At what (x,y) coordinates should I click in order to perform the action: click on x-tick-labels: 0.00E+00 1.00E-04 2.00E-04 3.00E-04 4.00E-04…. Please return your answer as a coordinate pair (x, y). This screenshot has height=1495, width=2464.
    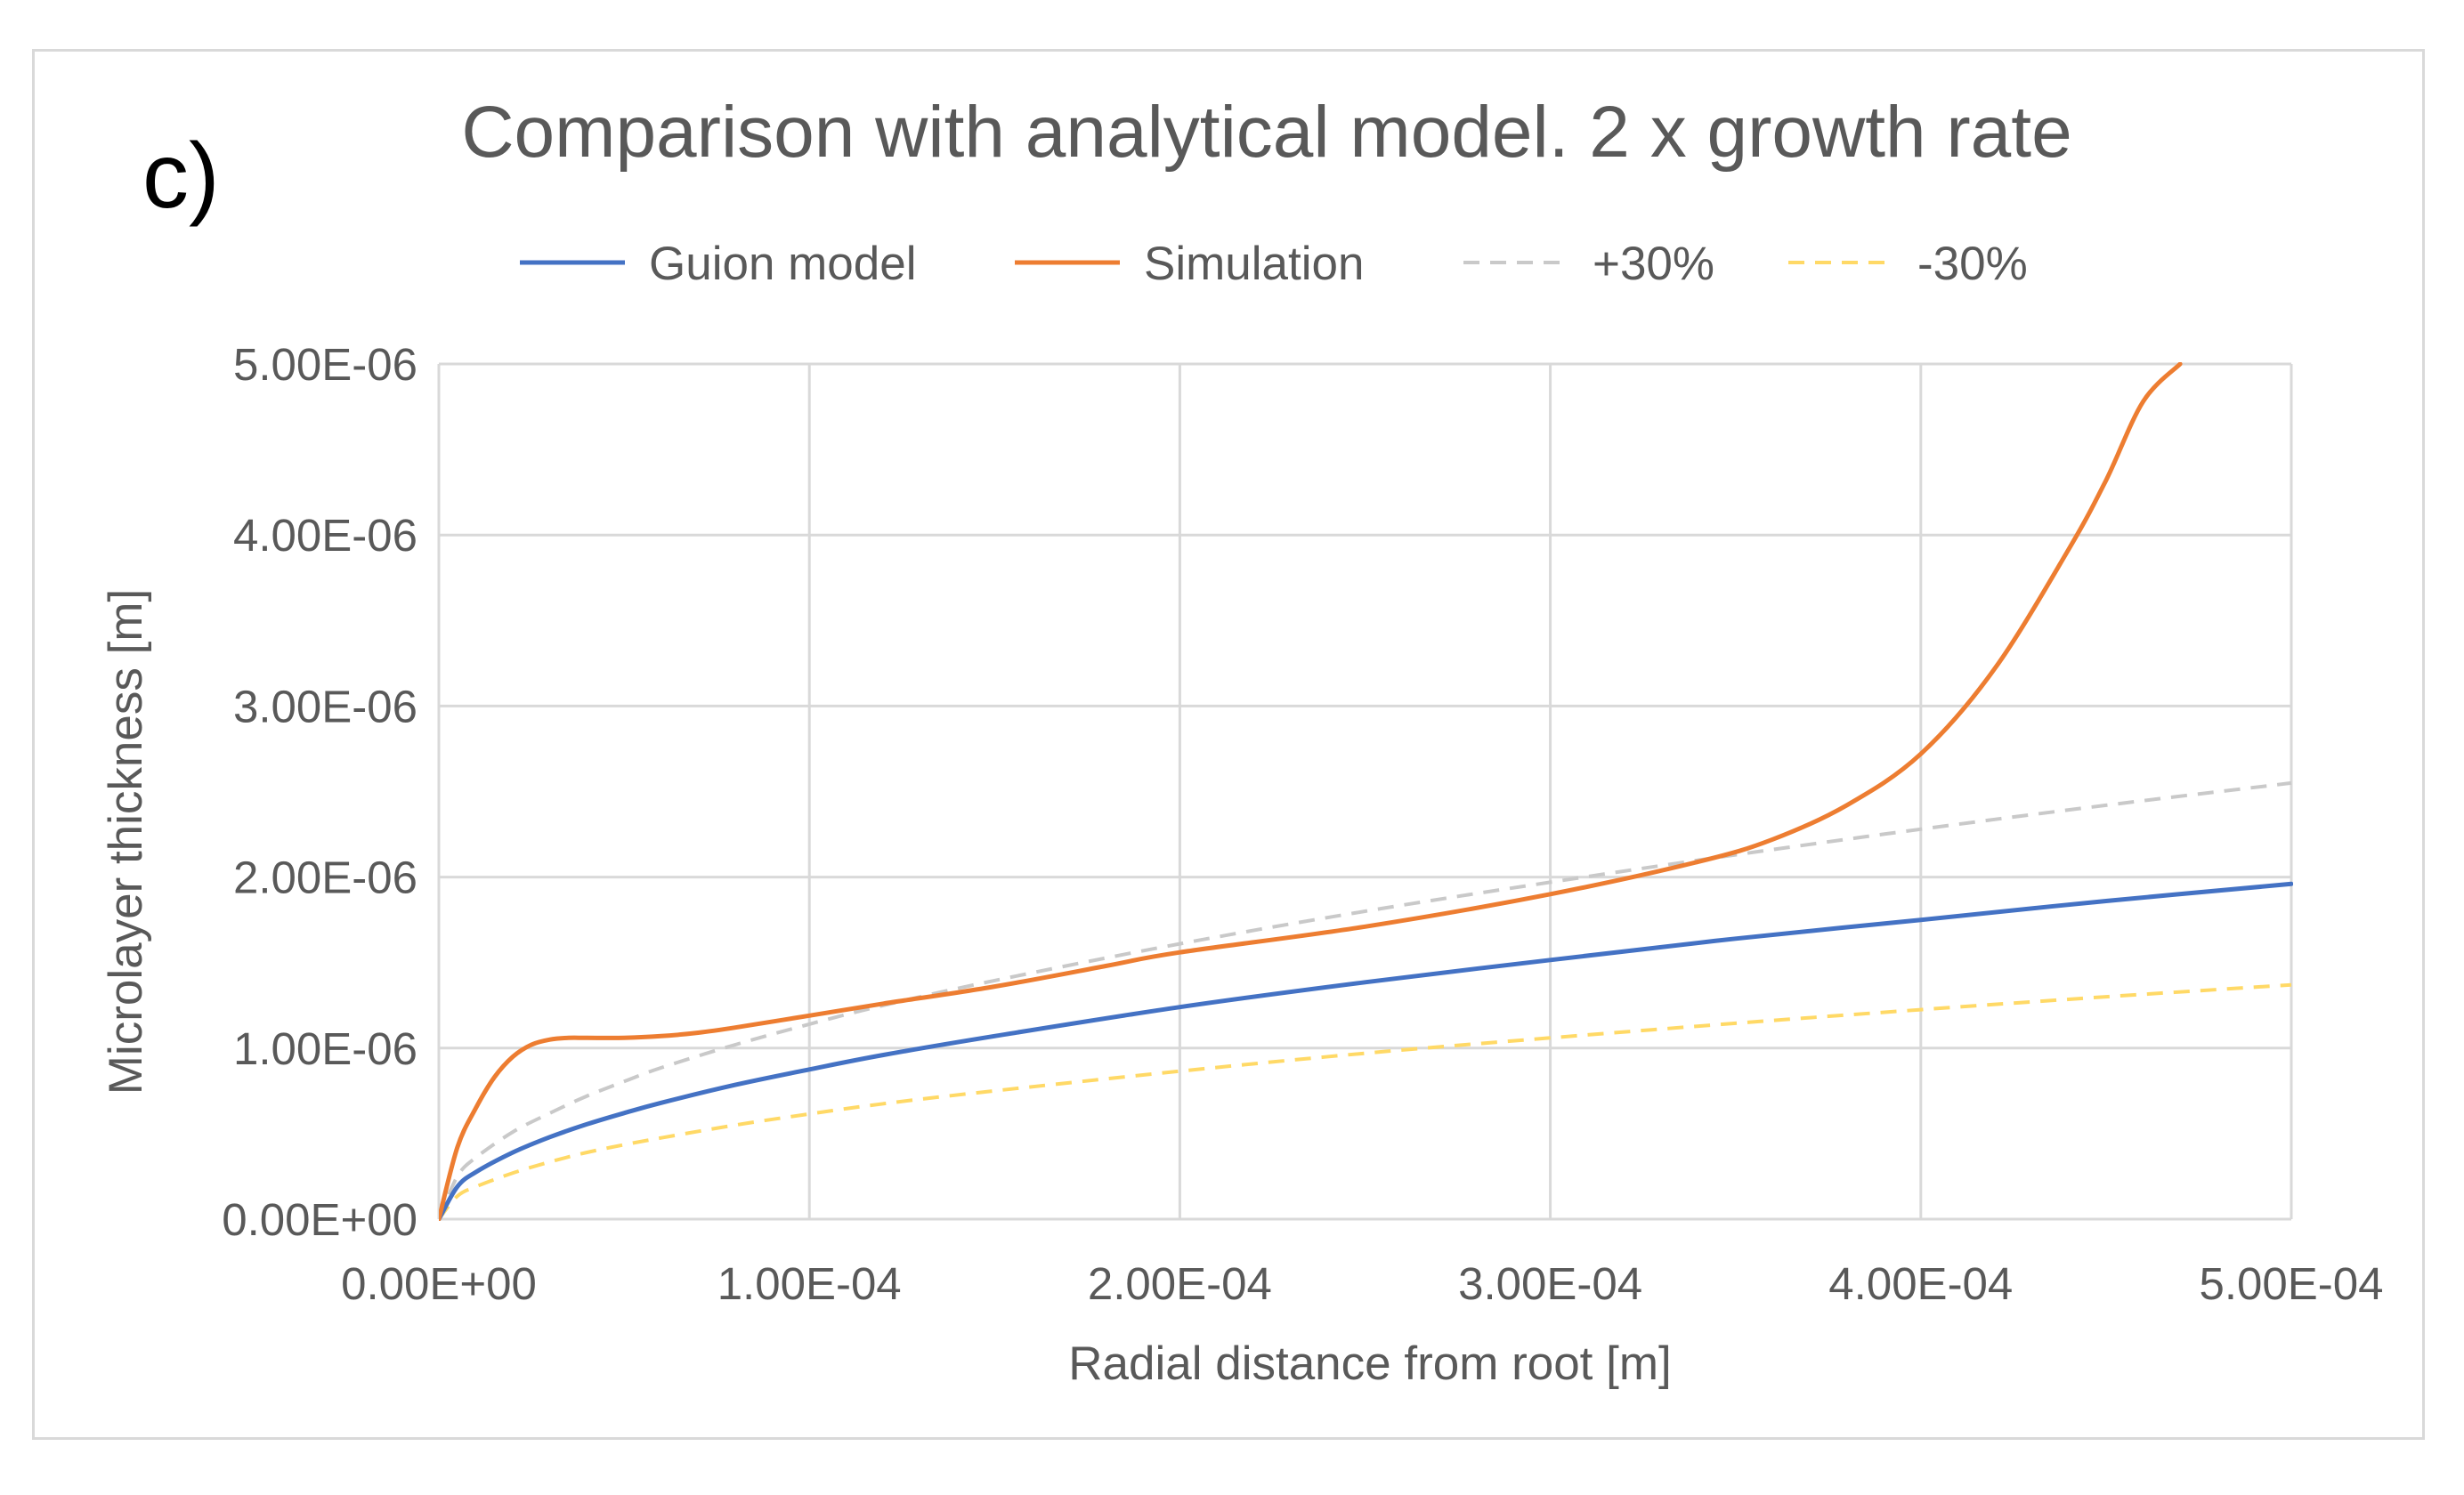
    Looking at the image, I should click on (1362, 1283).